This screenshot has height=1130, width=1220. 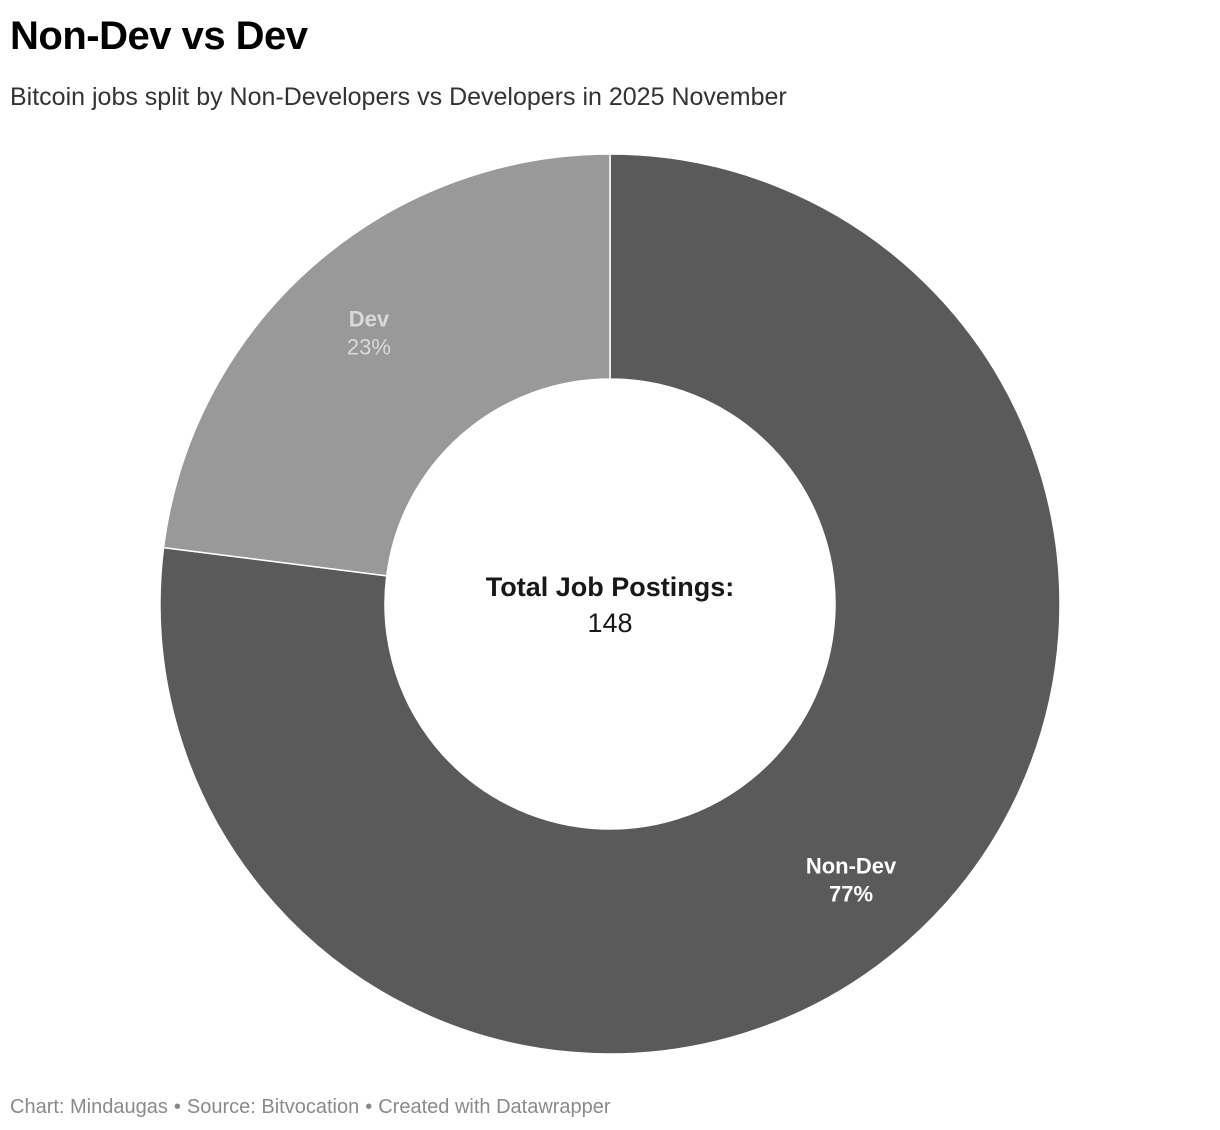 I want to click on tool-credit: Created with Datawrapper, so click(x=494, y=1107).